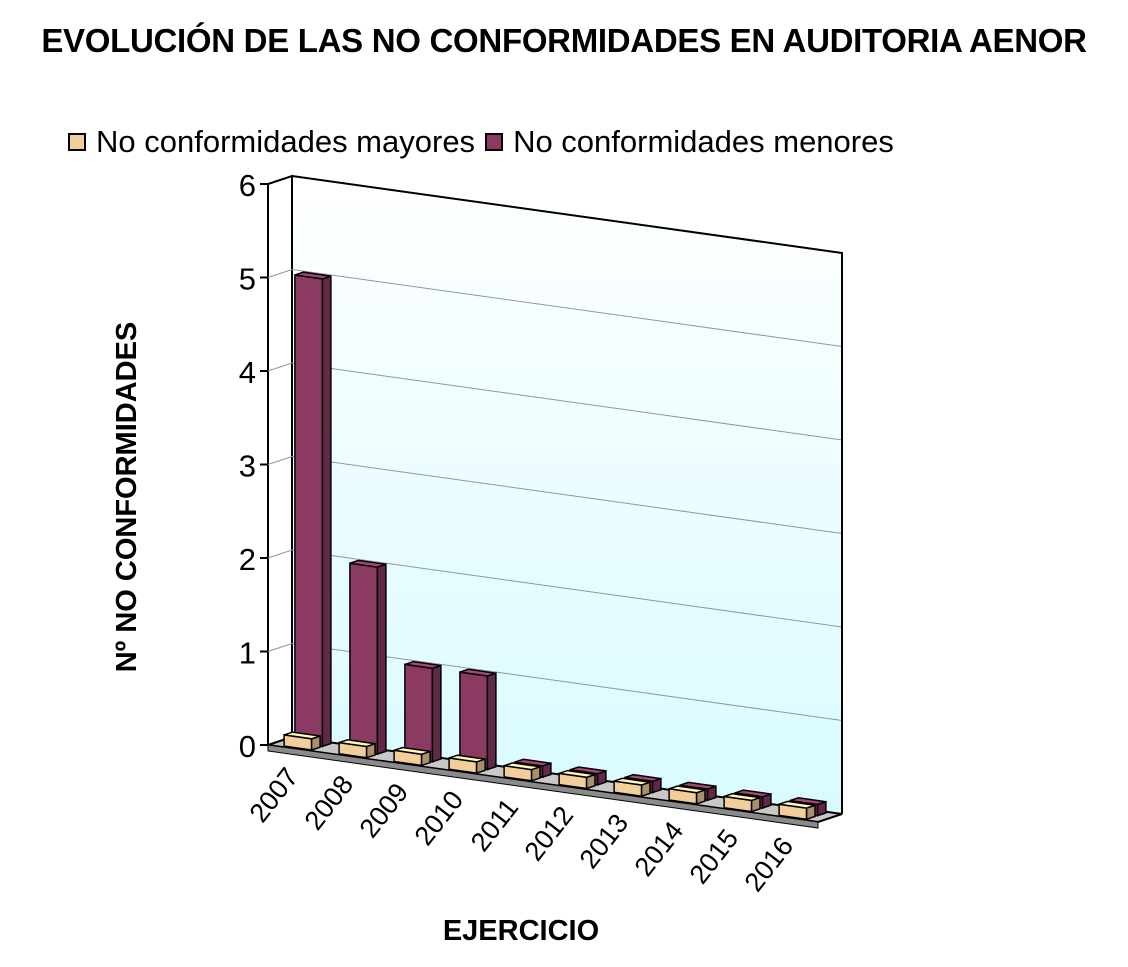 The image size is (1128, 967). Describe the element at coordinates (247, 372) in the screenshot. I see `y-tick-label: 4` at that location.